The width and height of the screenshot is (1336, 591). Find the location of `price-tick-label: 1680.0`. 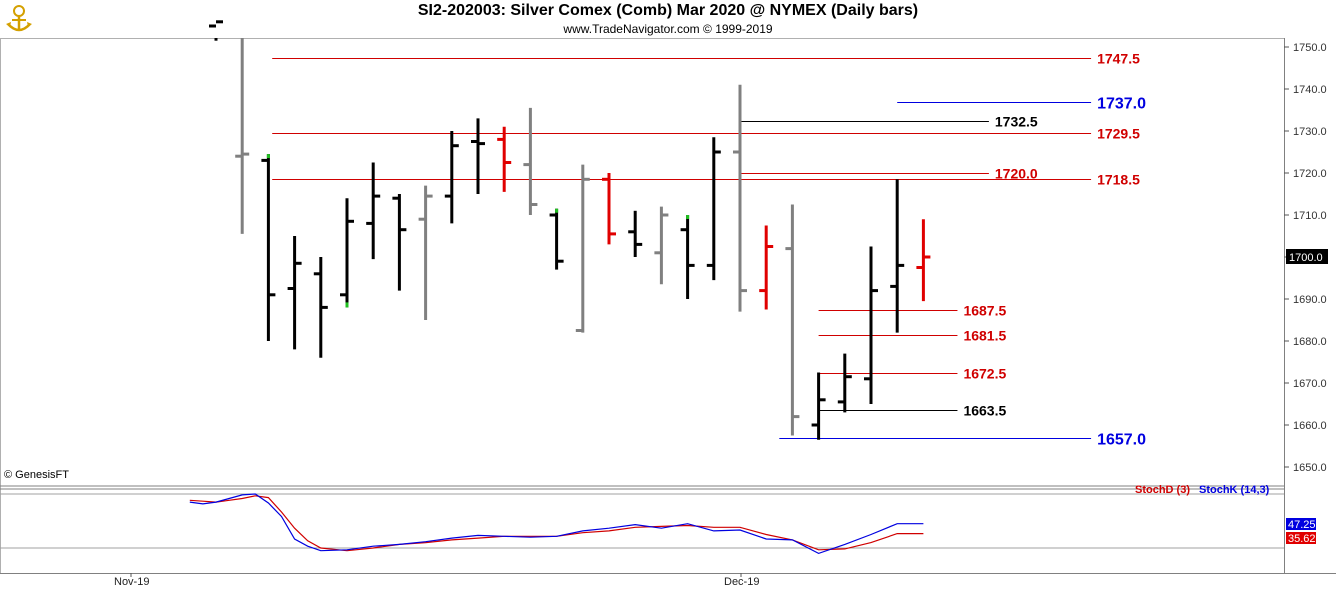

price-tick-label: 1680.0 is located at coordinates (1310, 342).